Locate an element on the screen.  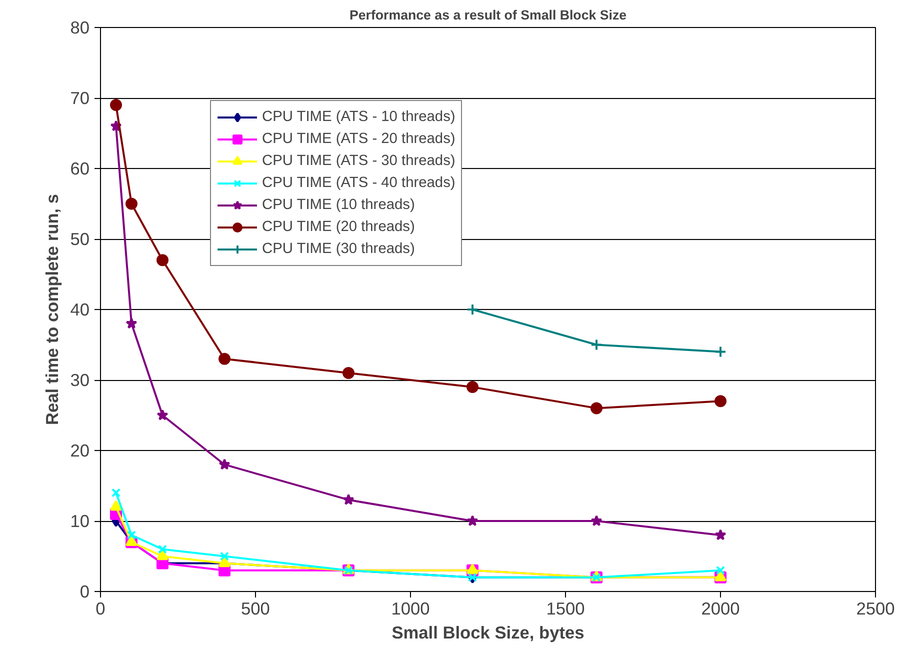
x-axis-title: Small Block Size, bytes is located at coordinates (488, 632).